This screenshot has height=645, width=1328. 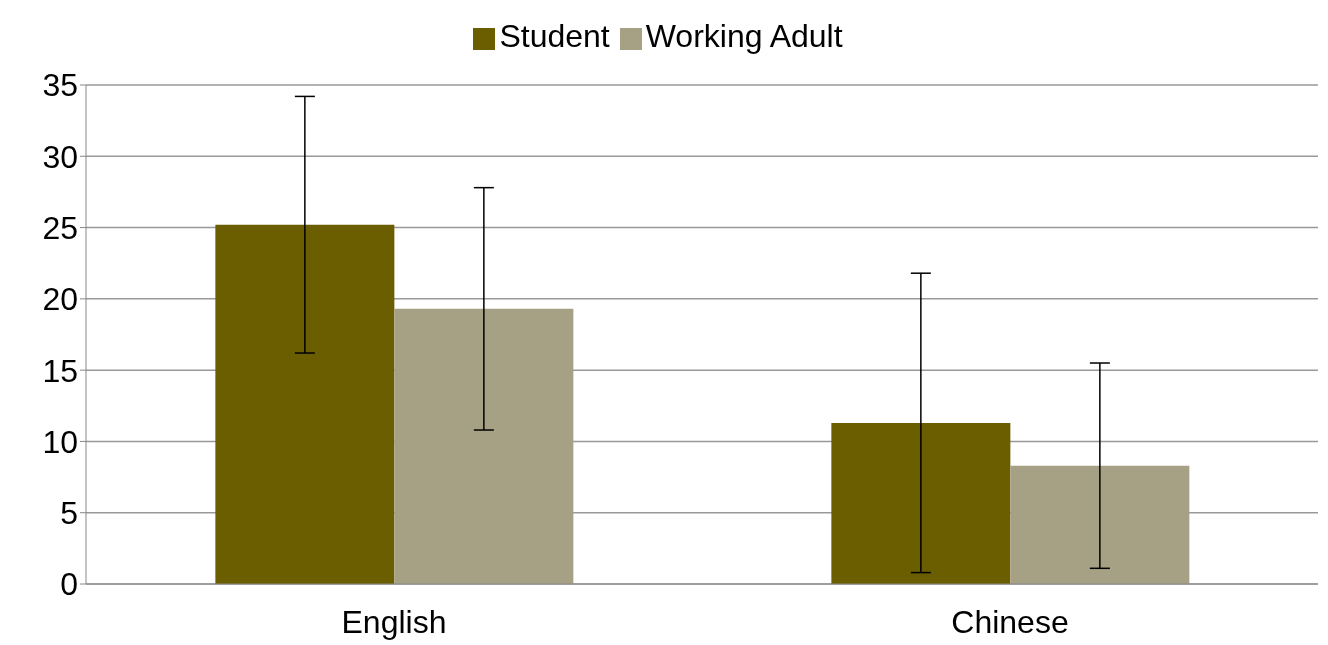 What do you see at coordinates (69, 584) in the screenshot?
I see `y-tick-label: 0` at bounding box center [69, 584].